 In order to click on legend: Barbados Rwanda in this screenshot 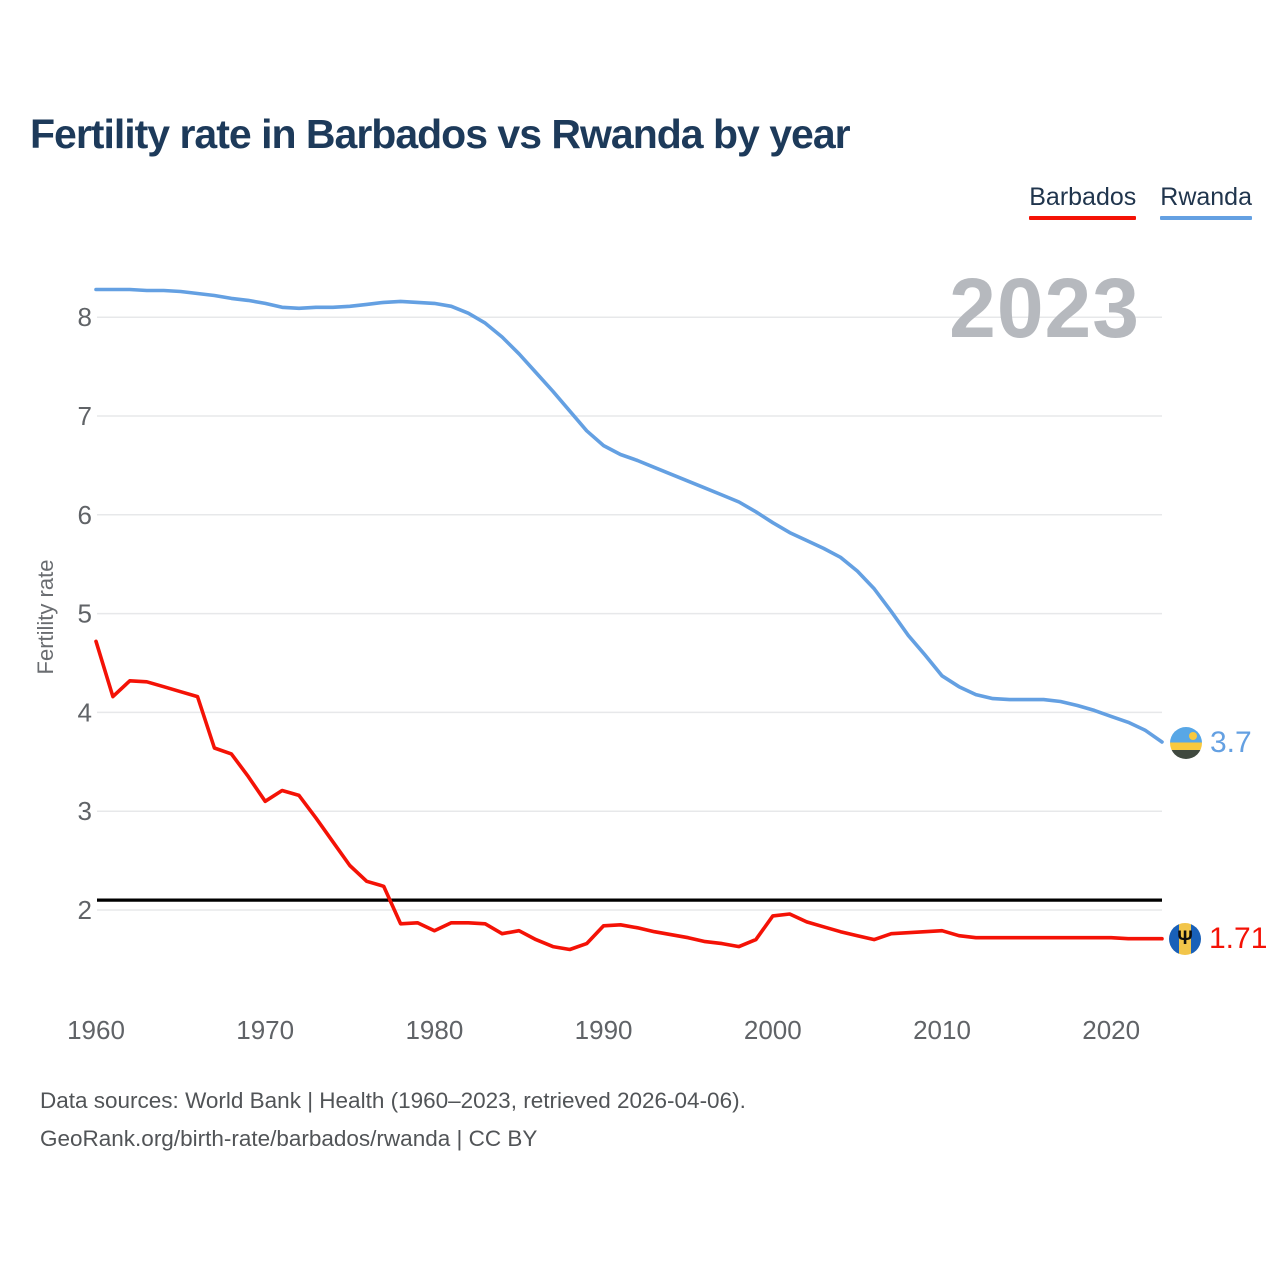, I will do `click(1140, 201)`.